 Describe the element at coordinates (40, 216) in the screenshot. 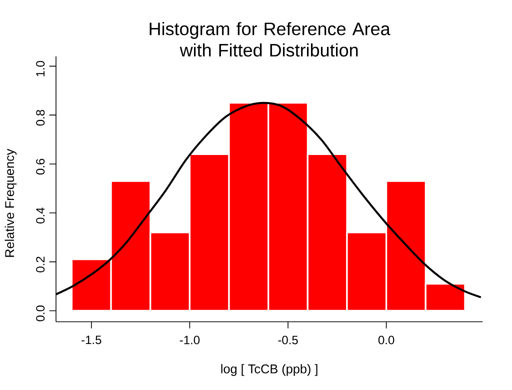

I see `y-tick-label: 0.4` at that location.